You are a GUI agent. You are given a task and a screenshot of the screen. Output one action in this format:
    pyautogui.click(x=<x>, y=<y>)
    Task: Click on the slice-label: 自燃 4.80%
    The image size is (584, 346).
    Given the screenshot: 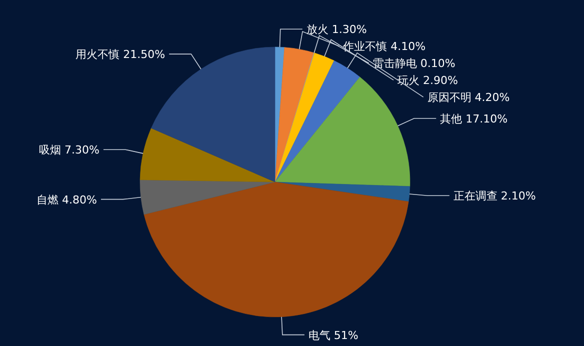 What is the action you would take?
    pyautogui.click(x=66, y=199)
    